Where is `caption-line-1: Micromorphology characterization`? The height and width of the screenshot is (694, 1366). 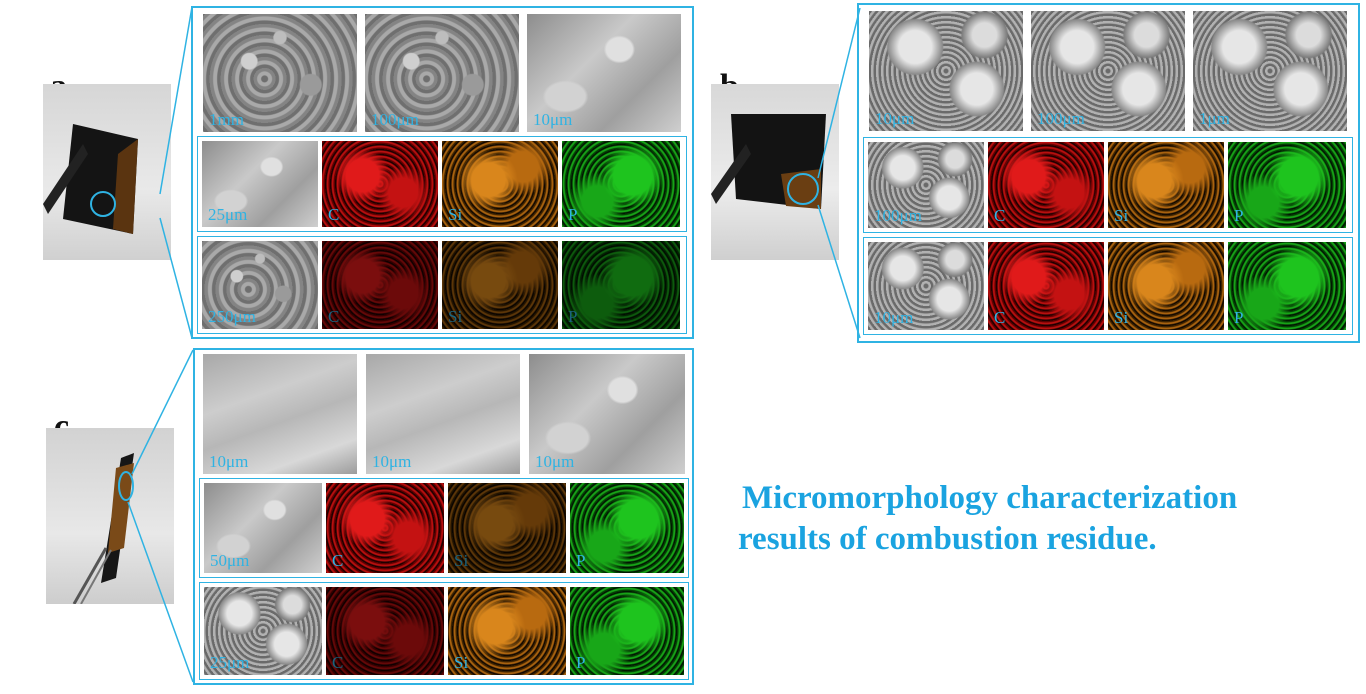
caption-line-1: Micromorphology characterization is located at coordinates (990, 498).